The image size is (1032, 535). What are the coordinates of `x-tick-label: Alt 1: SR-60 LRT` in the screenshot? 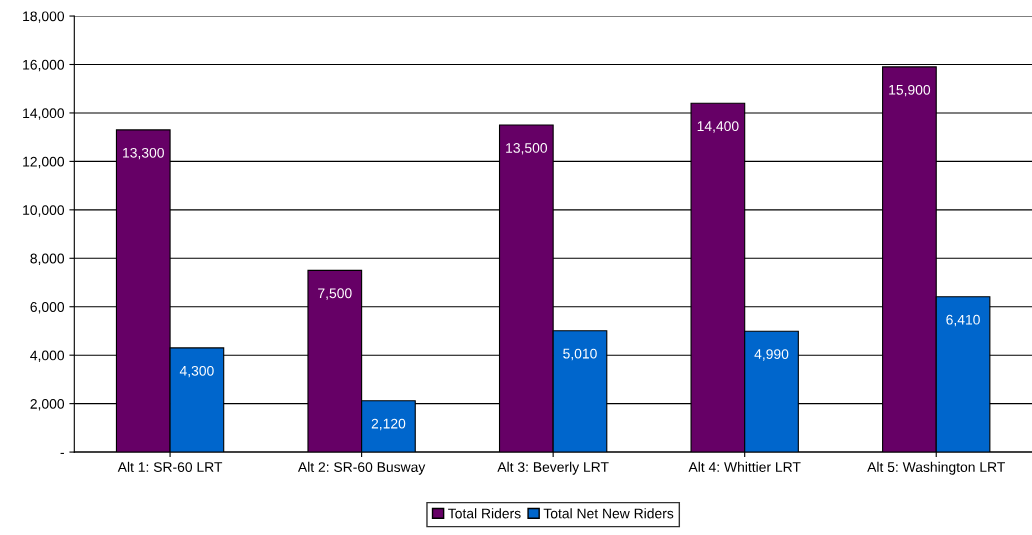 It's located at (170, 466).